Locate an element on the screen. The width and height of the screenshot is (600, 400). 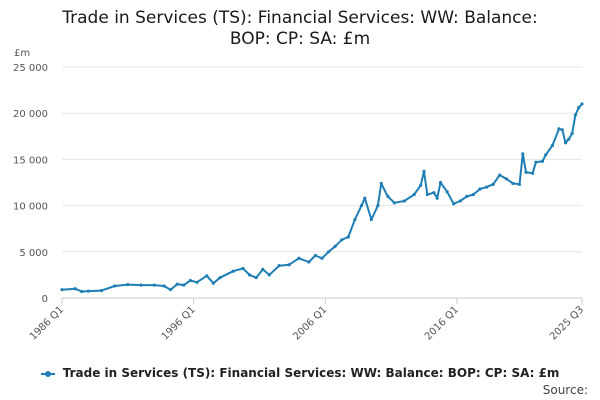
legend-marker-icon is located at coordinates (47, 373).